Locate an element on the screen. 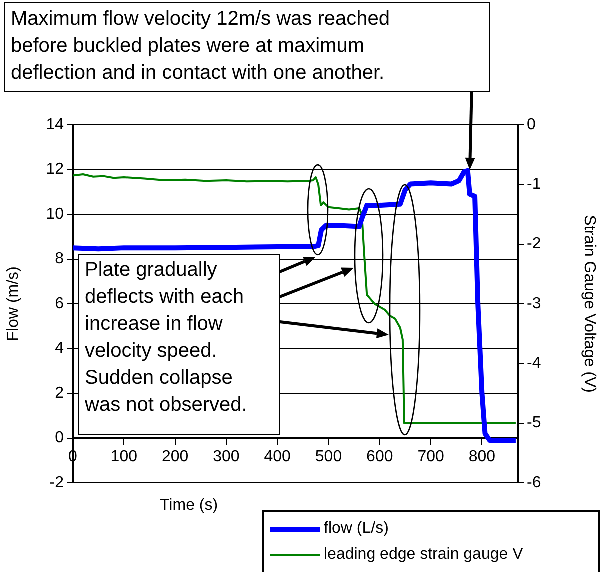  y-tick-label: 10 is located at coordinates (55, 214).